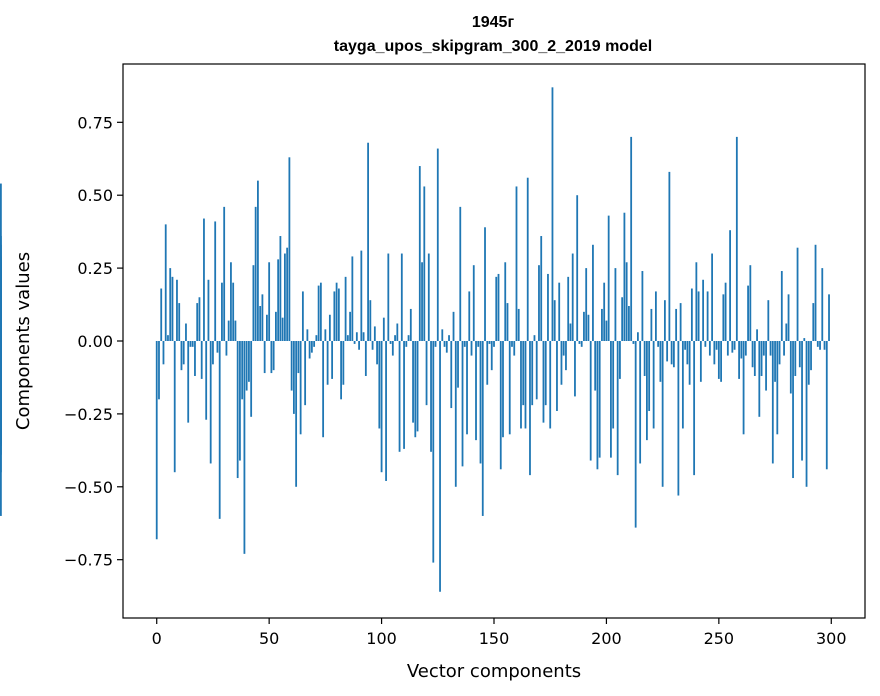 The height and width of the screenshot is (696, 880). I want to click on y-tick-label: 0.75, so click(95, 122).